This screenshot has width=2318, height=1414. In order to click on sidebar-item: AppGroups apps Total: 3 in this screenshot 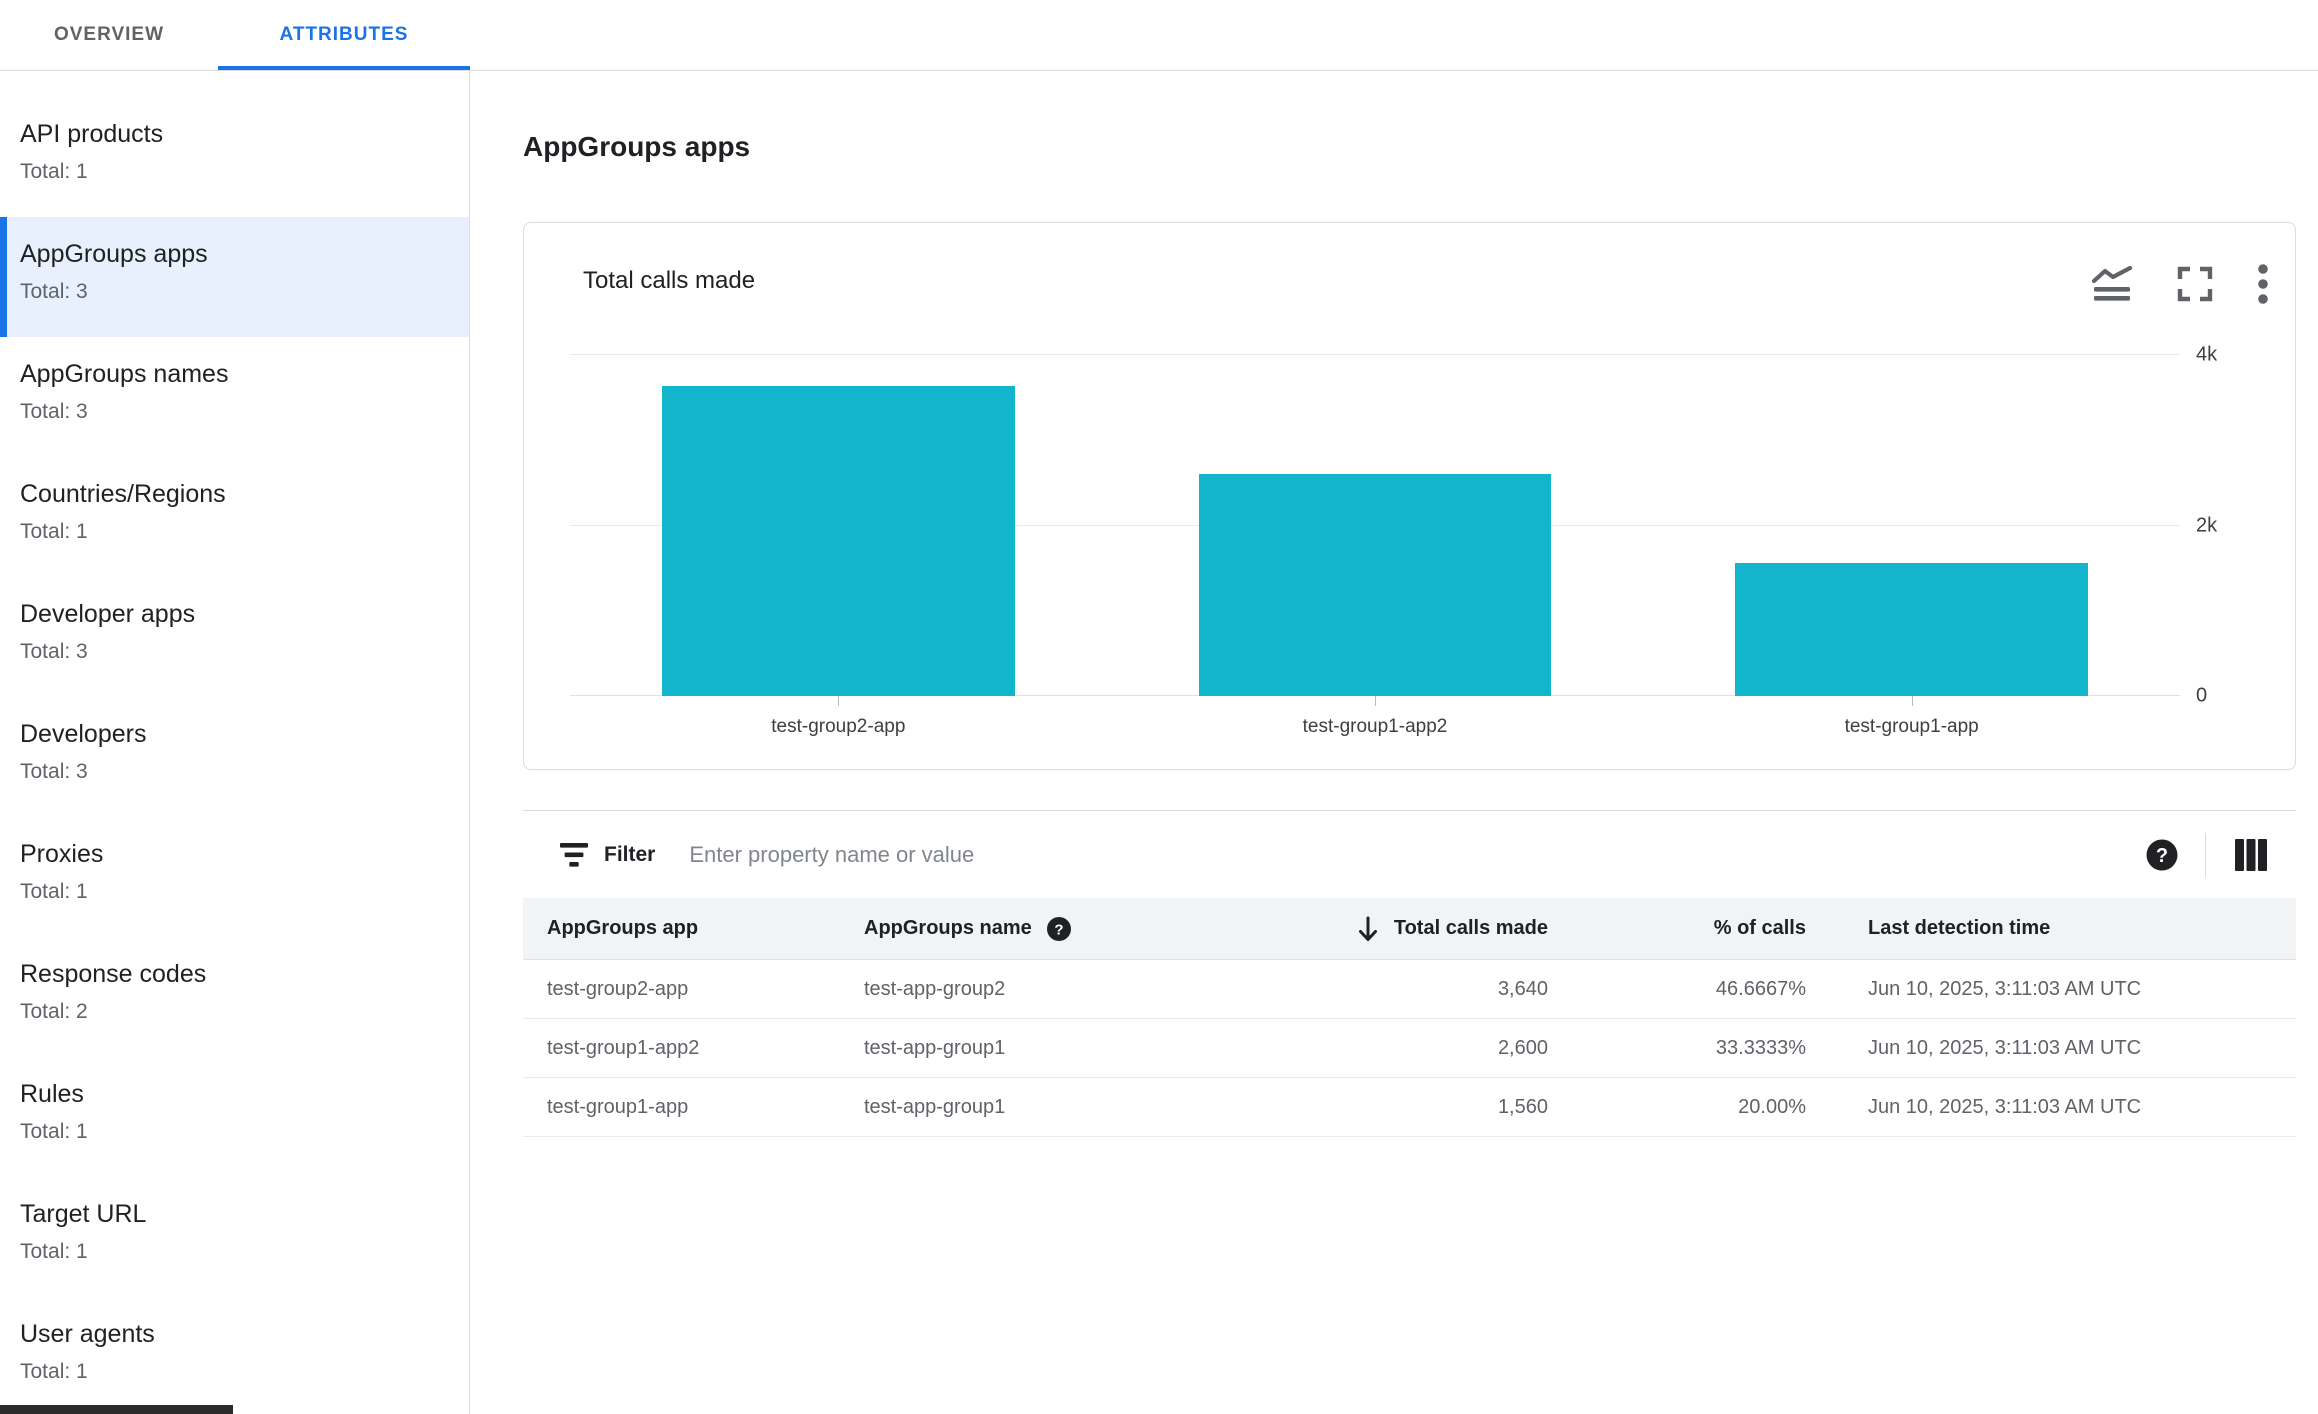, I will do `click(234, 277)`.